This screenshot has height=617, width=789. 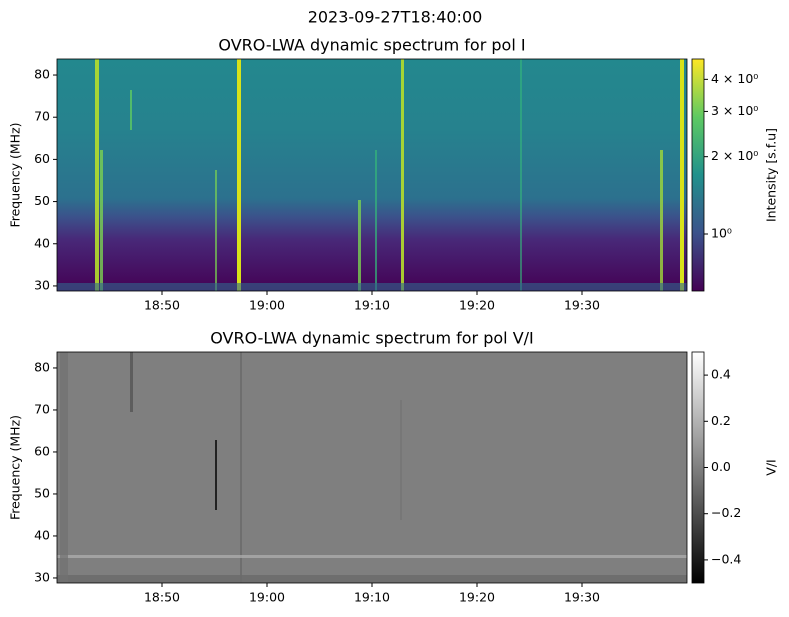 What do you see at coordinates (371, 45) in the screenshot?
I see `panel-title: OVRO-LWA dynamic spectrum for pol I` at bounding box center [371, 45].